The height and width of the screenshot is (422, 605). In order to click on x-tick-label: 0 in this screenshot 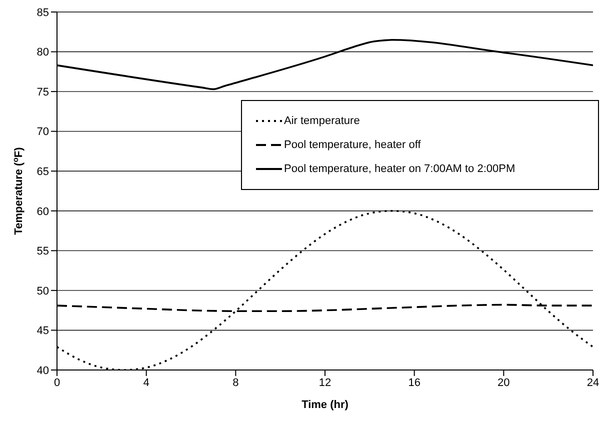, I will do `click(57, 382)`.